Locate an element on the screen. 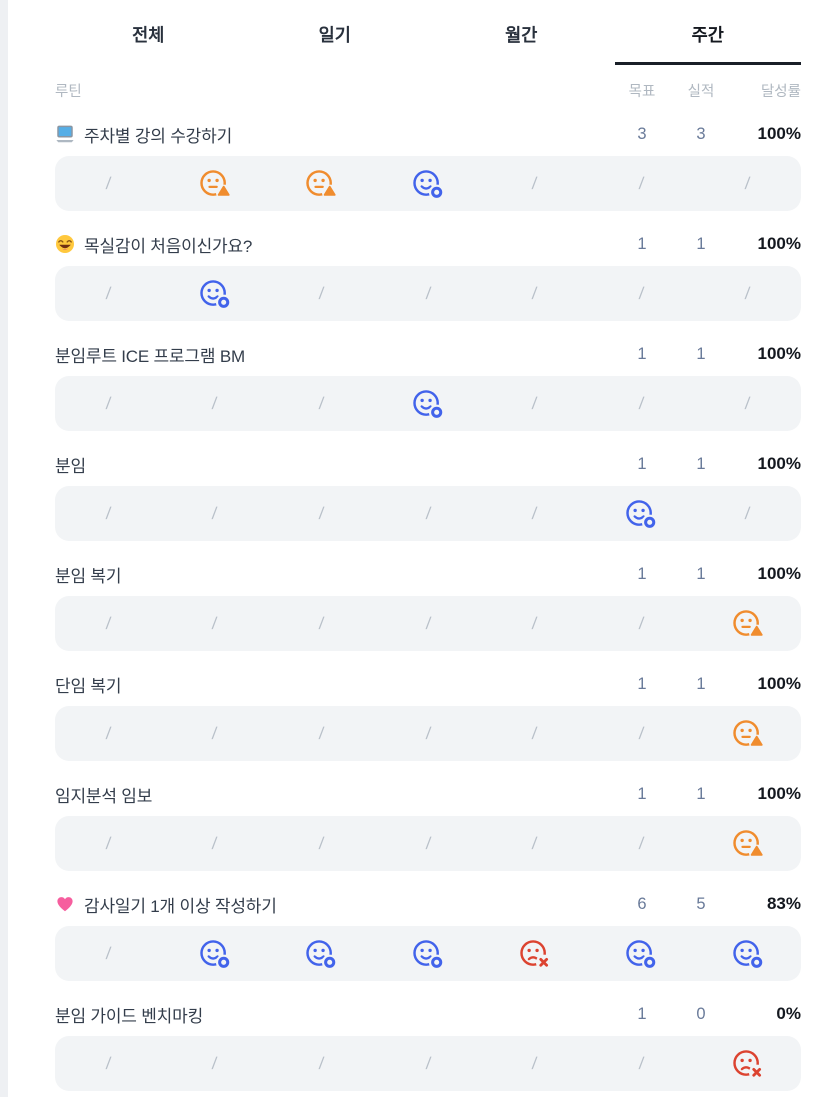 Image resolution: width=827 pixels, height=1097 pixels. tab-label: 주간 is located at coordinates (707, 35).